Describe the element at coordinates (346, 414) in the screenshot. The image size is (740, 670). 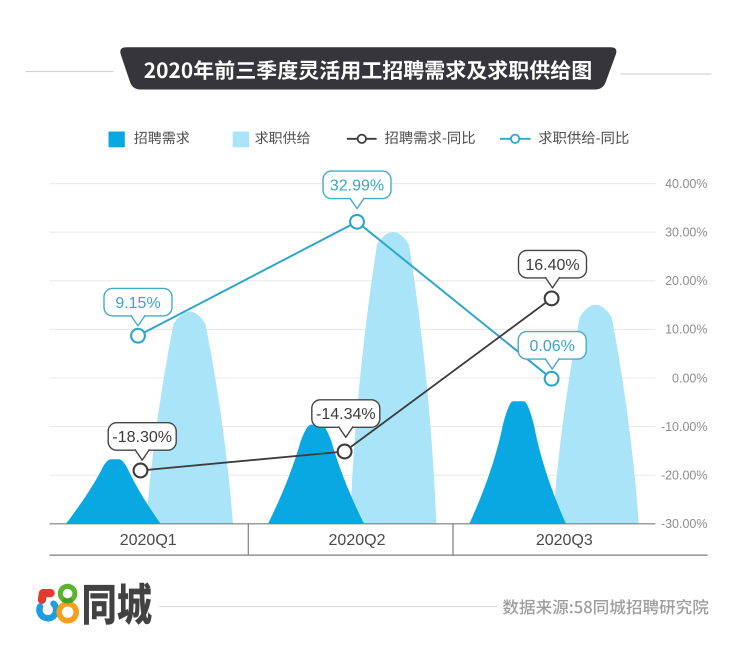
I see `svg-text: -14.34%` at that location.